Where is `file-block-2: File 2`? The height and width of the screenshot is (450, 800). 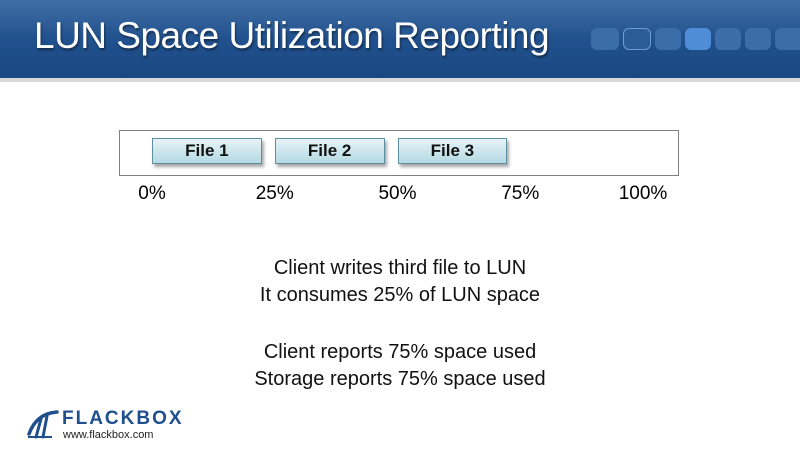 file-block-2: File 2 is located at coordinates (329, 151).